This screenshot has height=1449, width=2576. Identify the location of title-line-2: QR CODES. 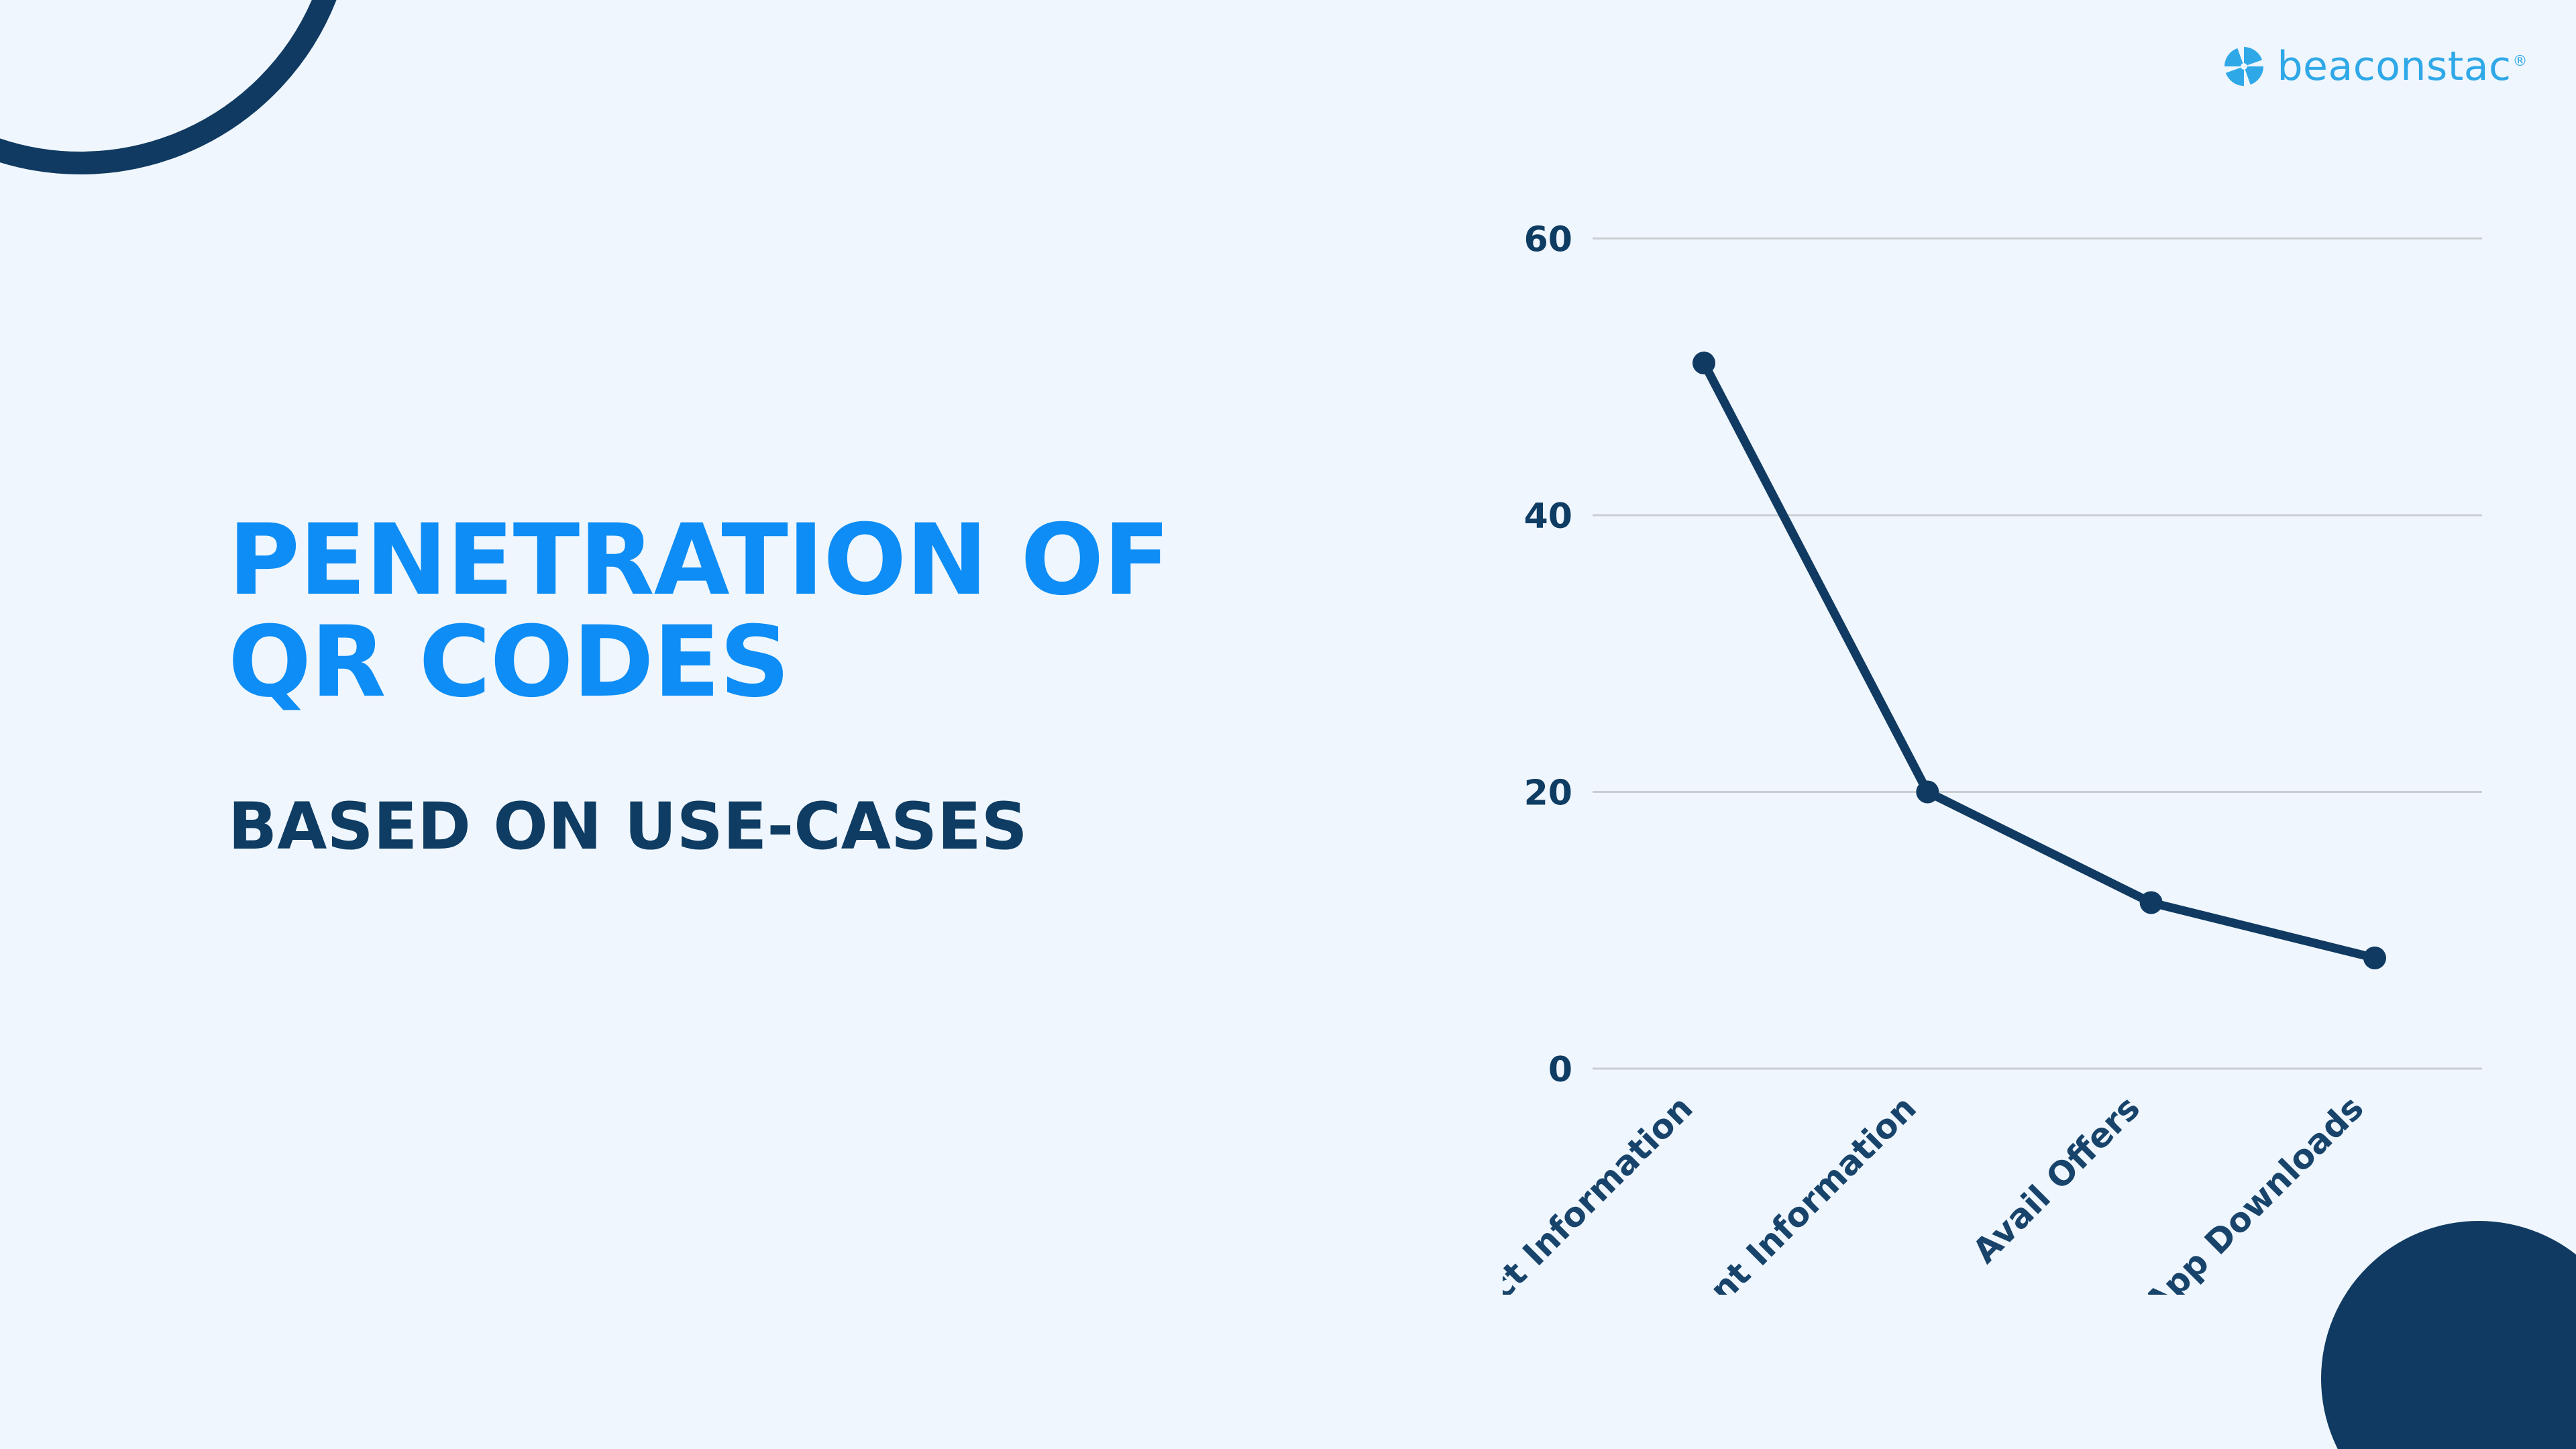
(509, 661).